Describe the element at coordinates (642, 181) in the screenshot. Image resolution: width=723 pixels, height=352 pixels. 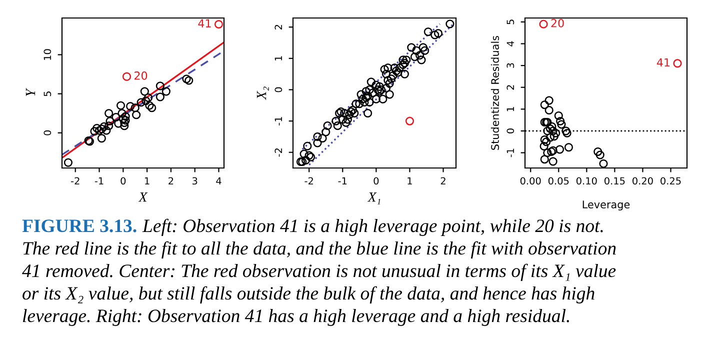
I see `x-tick-label: 0.20` at that location.